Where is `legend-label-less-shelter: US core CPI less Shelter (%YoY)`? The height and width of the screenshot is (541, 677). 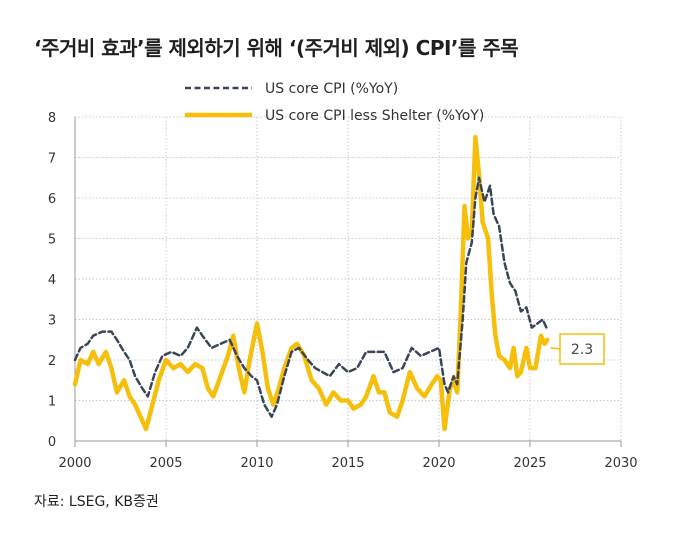
legend-label-less-shelter: US core CPI less Shelter (%YoY) is located at coordinates (374, 116).